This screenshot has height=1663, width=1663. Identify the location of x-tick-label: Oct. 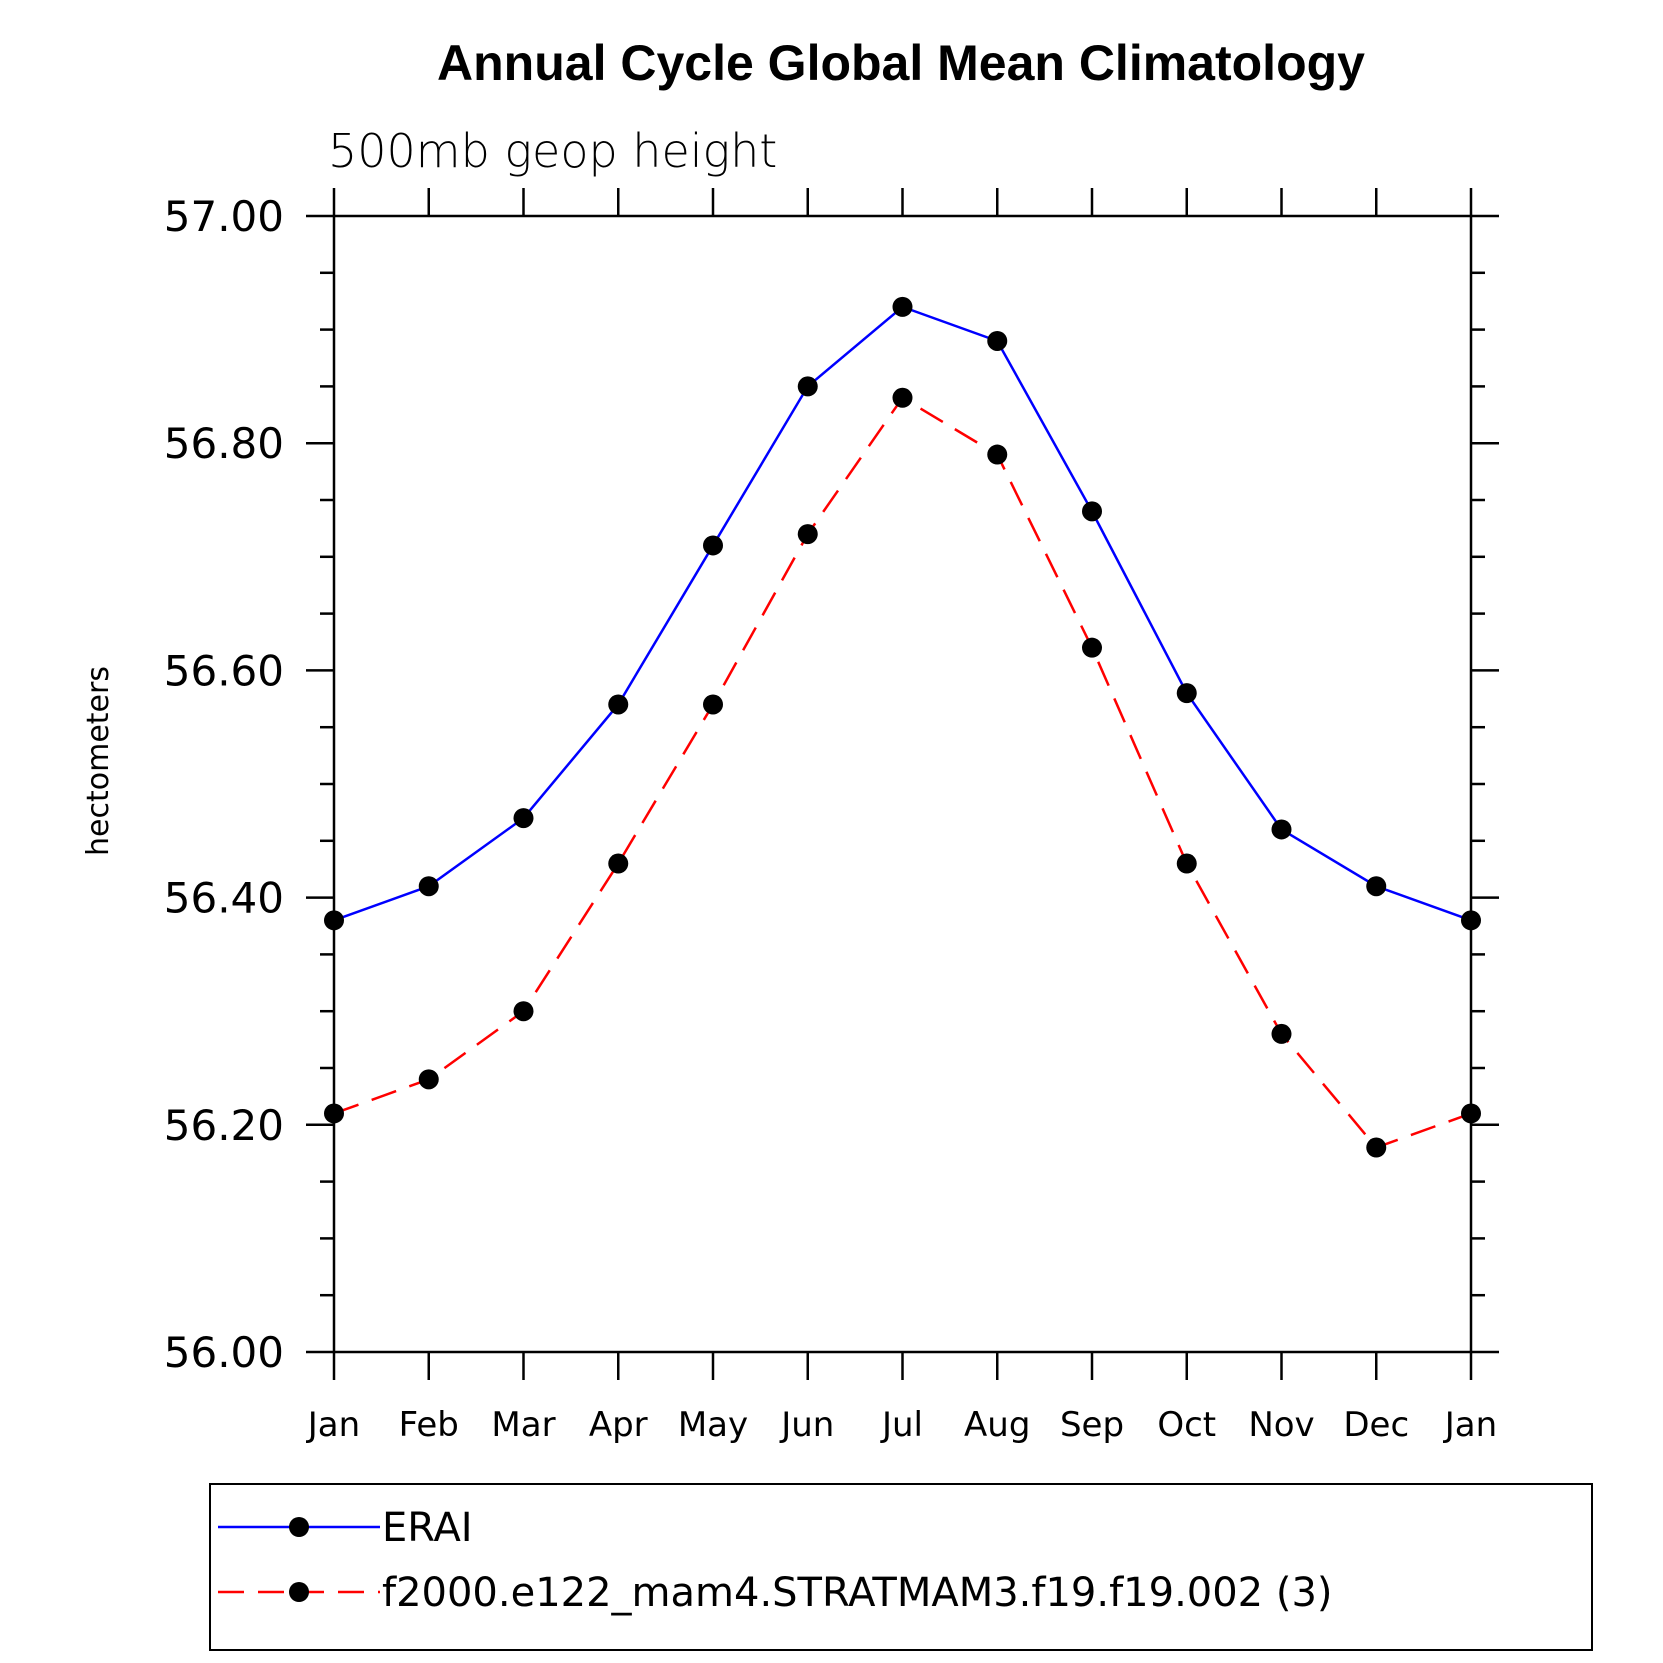
(1186, 1425).